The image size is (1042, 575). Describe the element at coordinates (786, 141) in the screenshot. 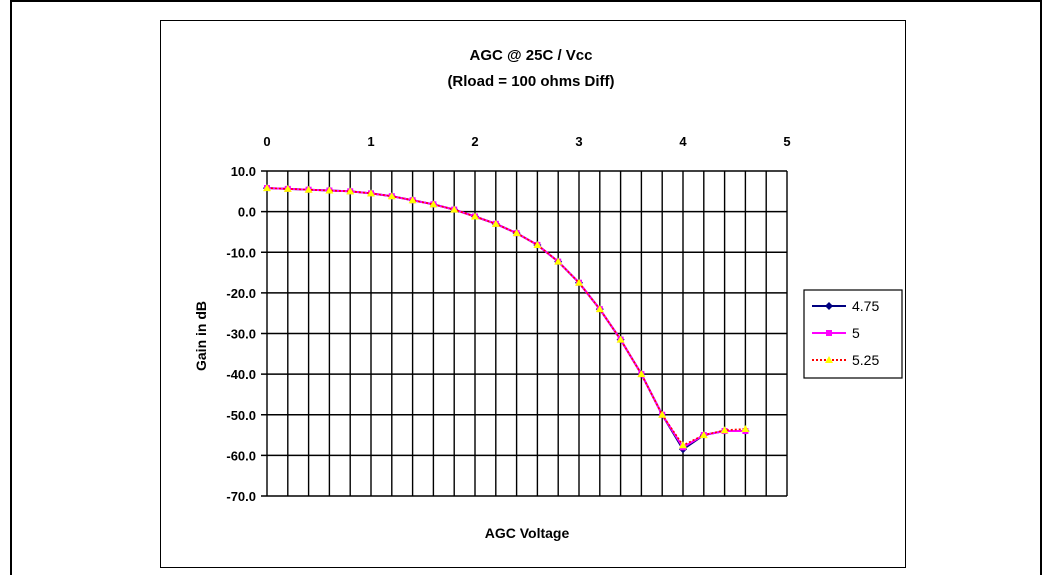

I see `x-tick-label: 5` at that location.